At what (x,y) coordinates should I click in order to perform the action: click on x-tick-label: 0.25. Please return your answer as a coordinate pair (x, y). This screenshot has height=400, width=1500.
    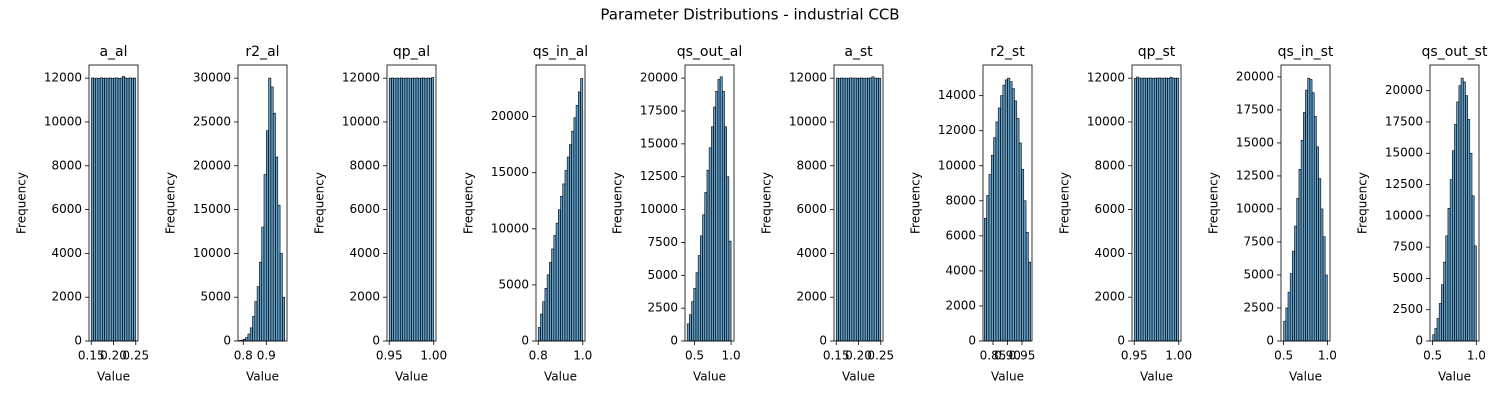
    Looking at the image, I should click on (135, 356).